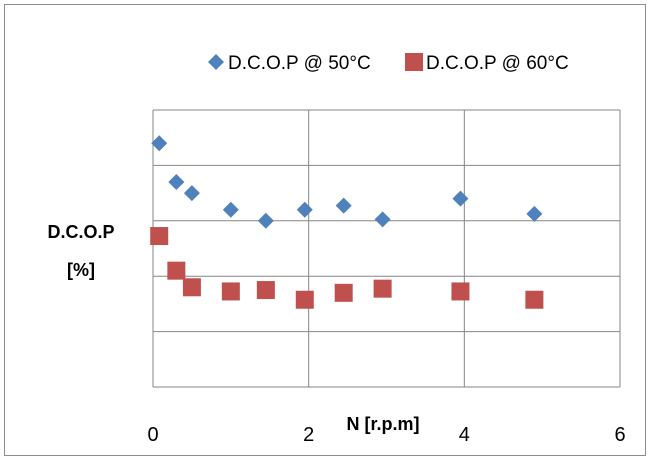 The width and height of the screenshot is (651, 461). What do you see at coordinates (299, 63) in the screenshot?
I see `legend-label-50c: D.C.O.P @ 50°C` at bounding box center [299, 63].